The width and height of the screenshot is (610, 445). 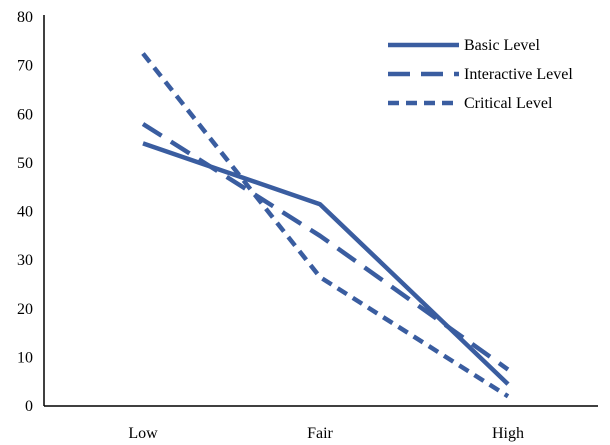 I want to click on legend-label: Critical Level, so click(x=508, y=103).